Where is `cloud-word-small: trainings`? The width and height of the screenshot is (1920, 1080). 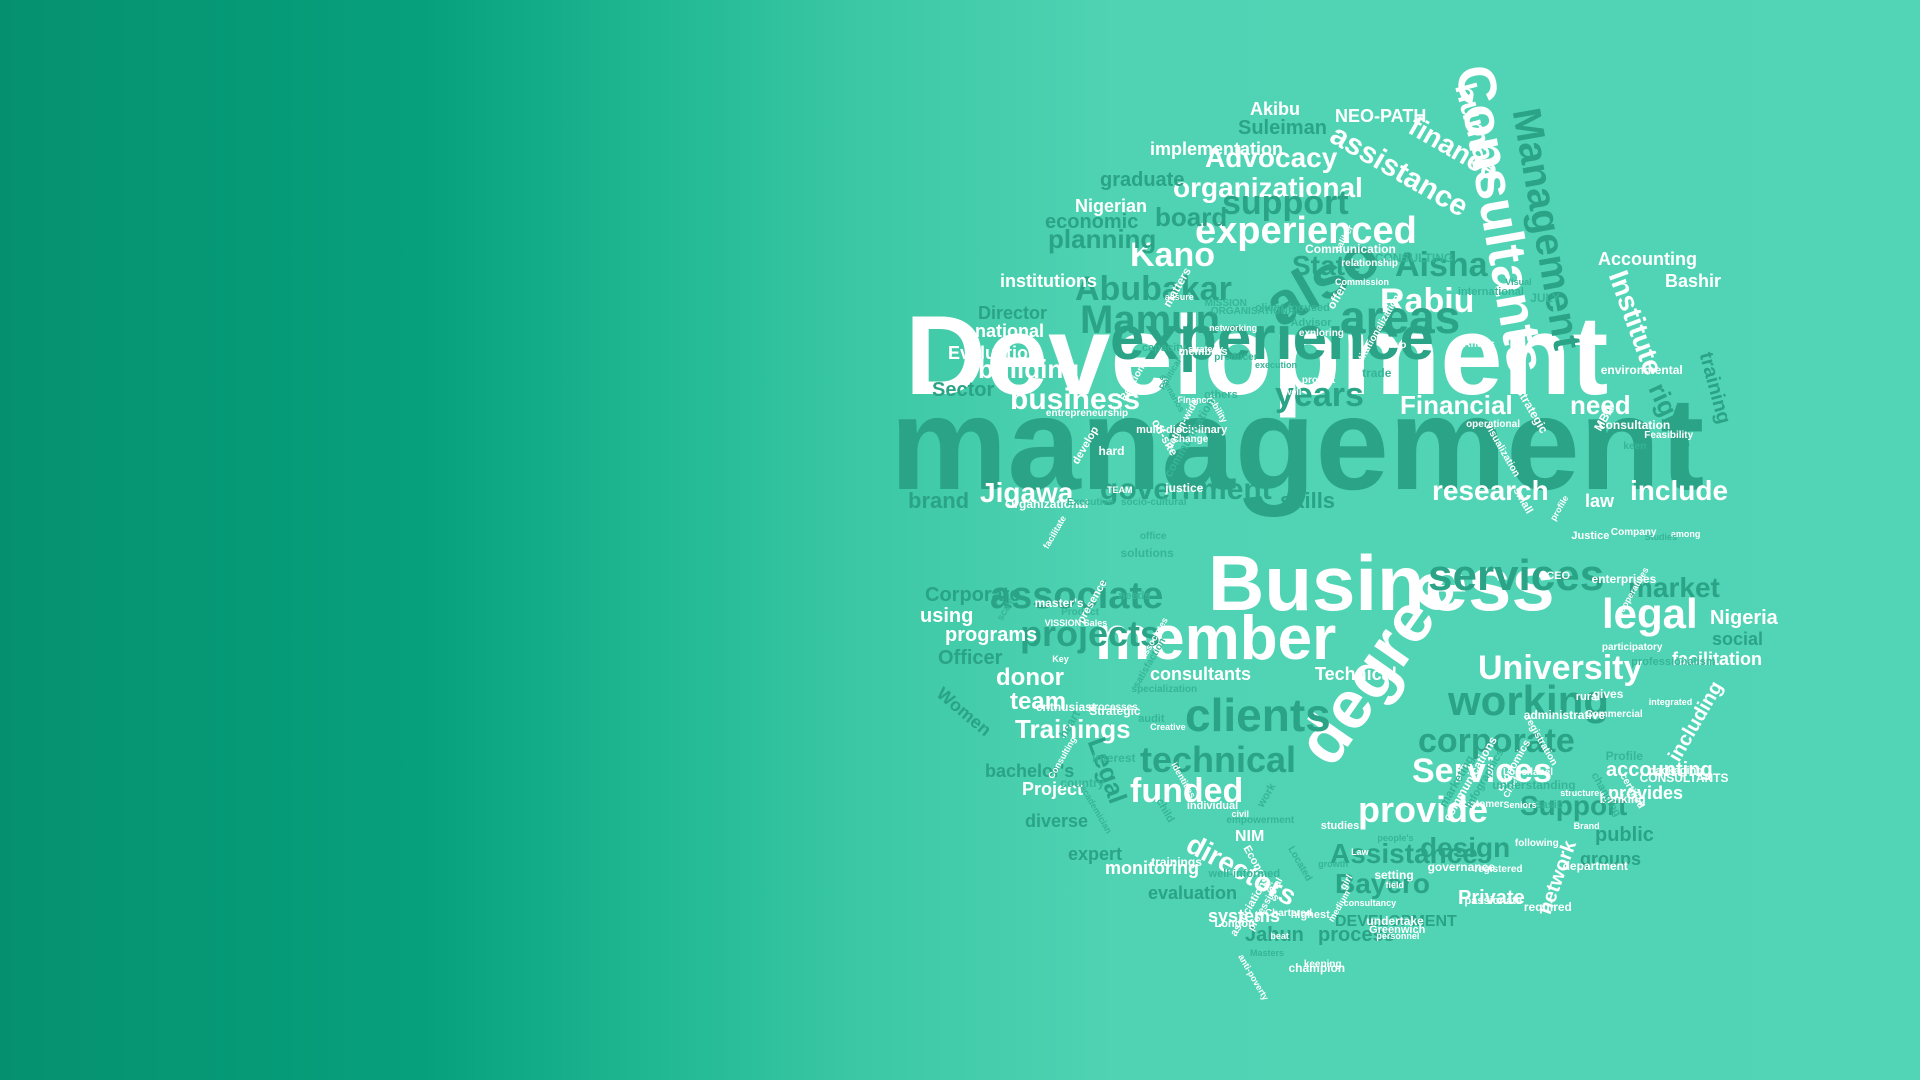 cloud-word-small: trainings is located at coordinates (1176, 862).